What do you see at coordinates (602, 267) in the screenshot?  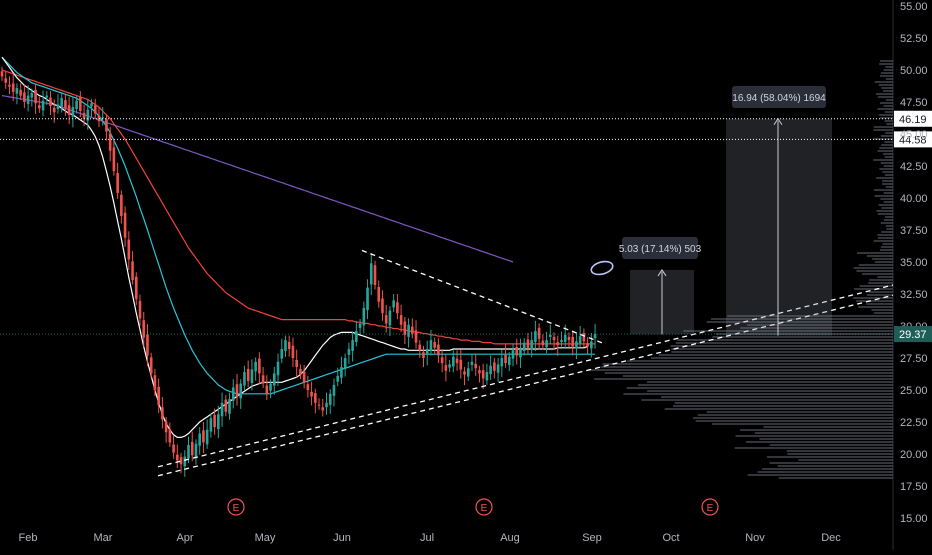 I see `highlight-circle` at bounding box center [602, 267].